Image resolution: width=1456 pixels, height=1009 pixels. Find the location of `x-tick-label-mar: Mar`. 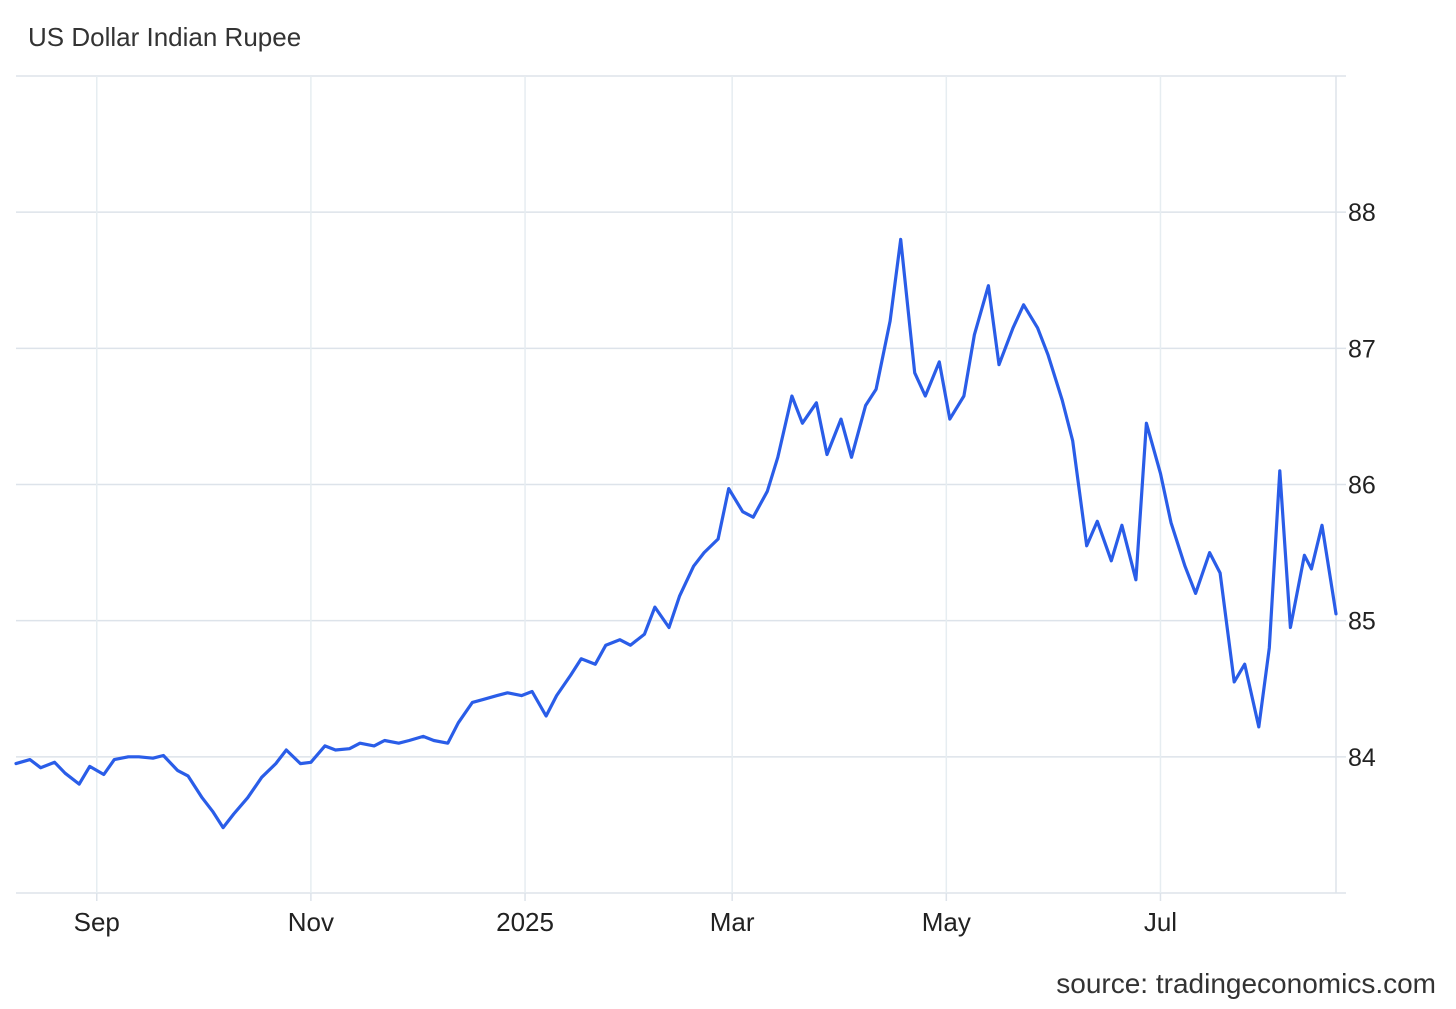

x-tick-label-mar: Mar is located at coordinates (732, 922).